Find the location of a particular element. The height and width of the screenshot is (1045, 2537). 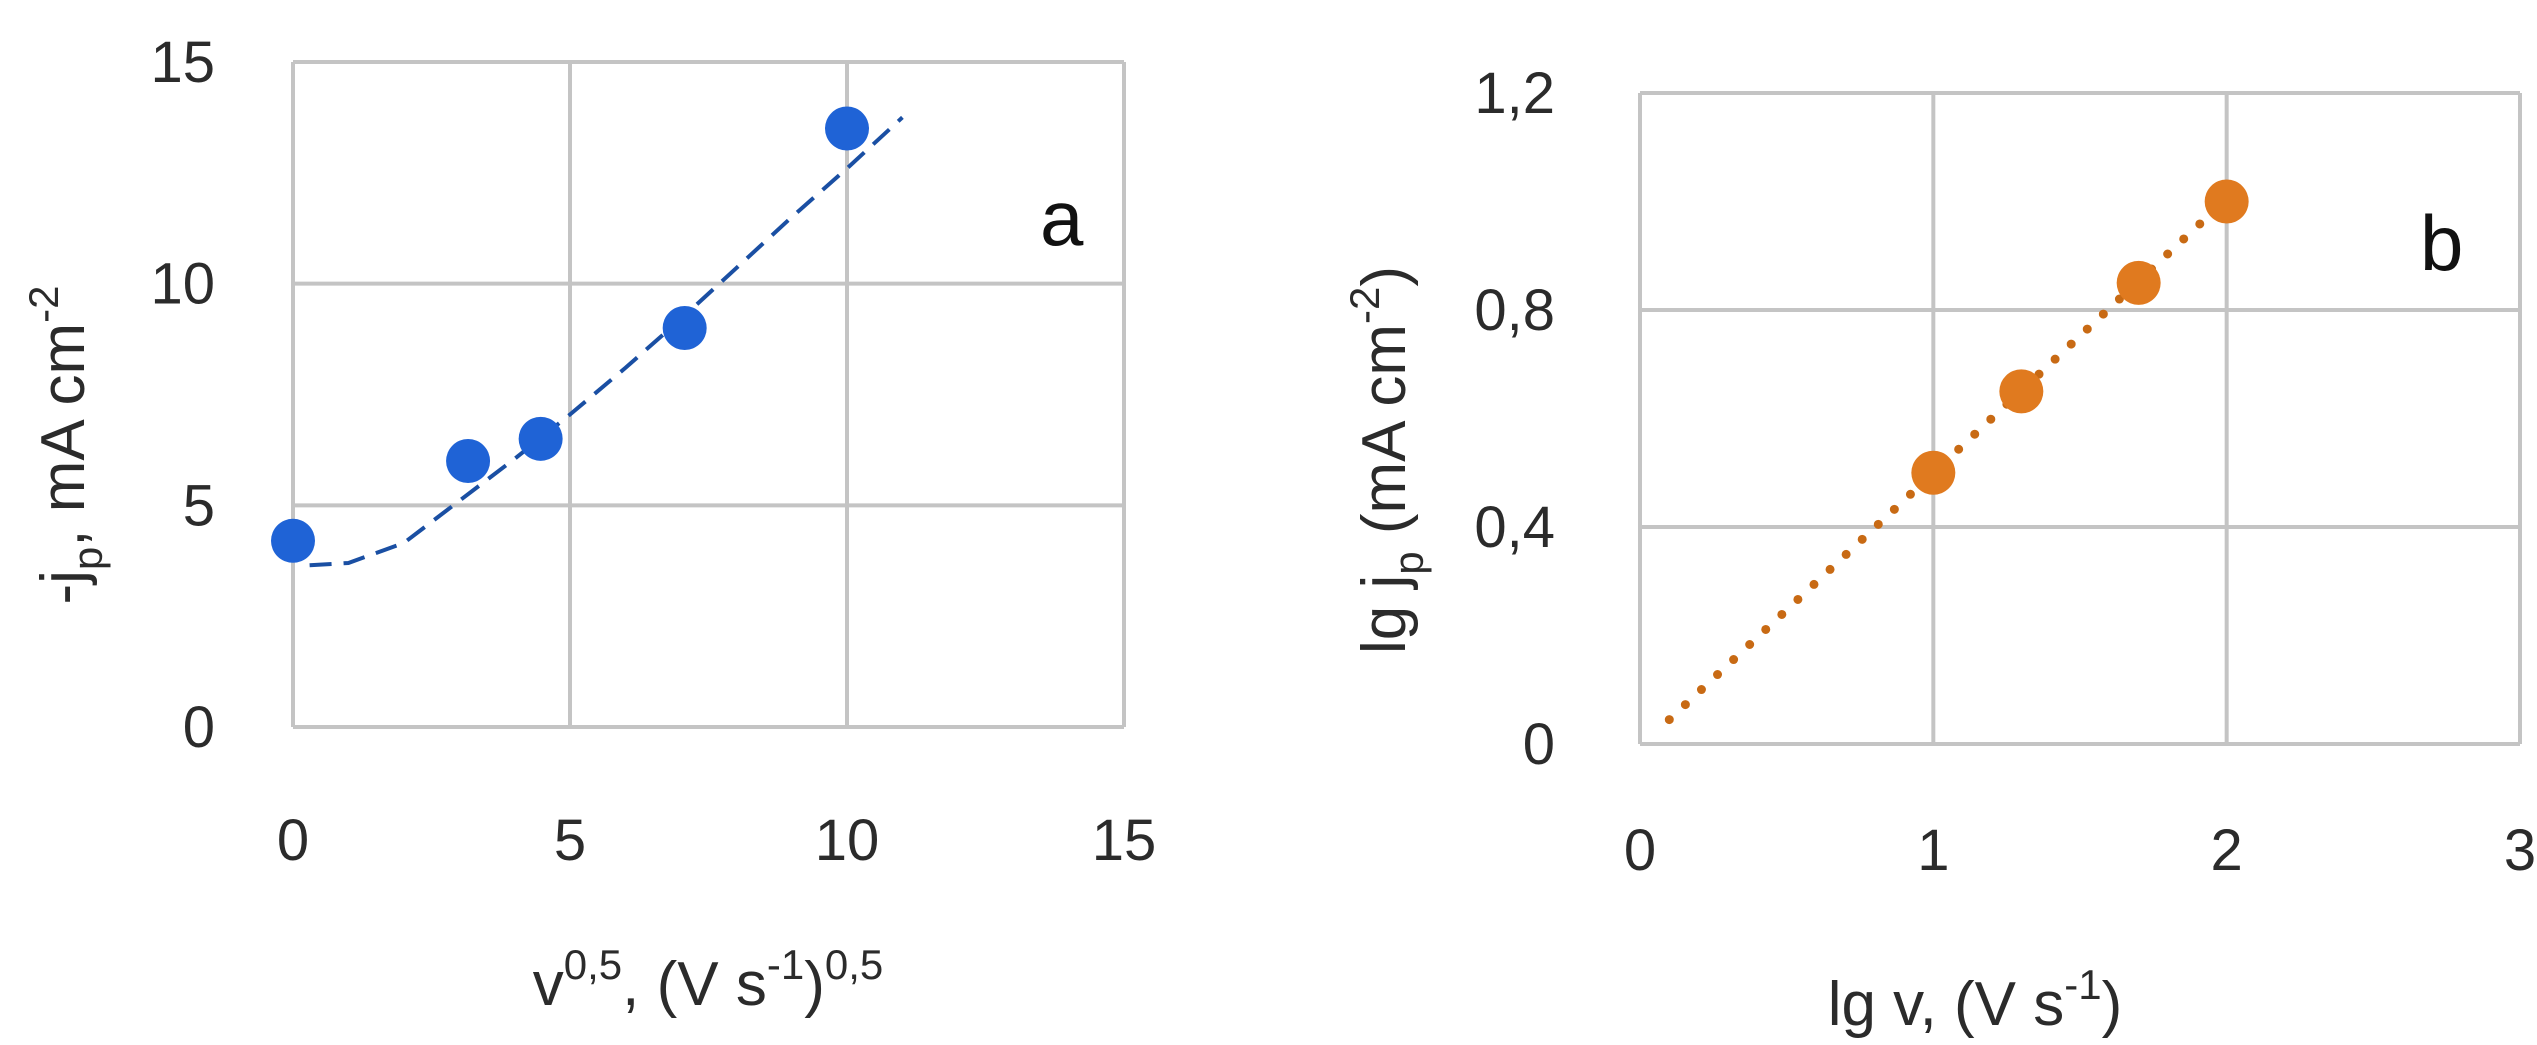

panel-a-x-tick-label: 5 is located at coordinates (570, 840).